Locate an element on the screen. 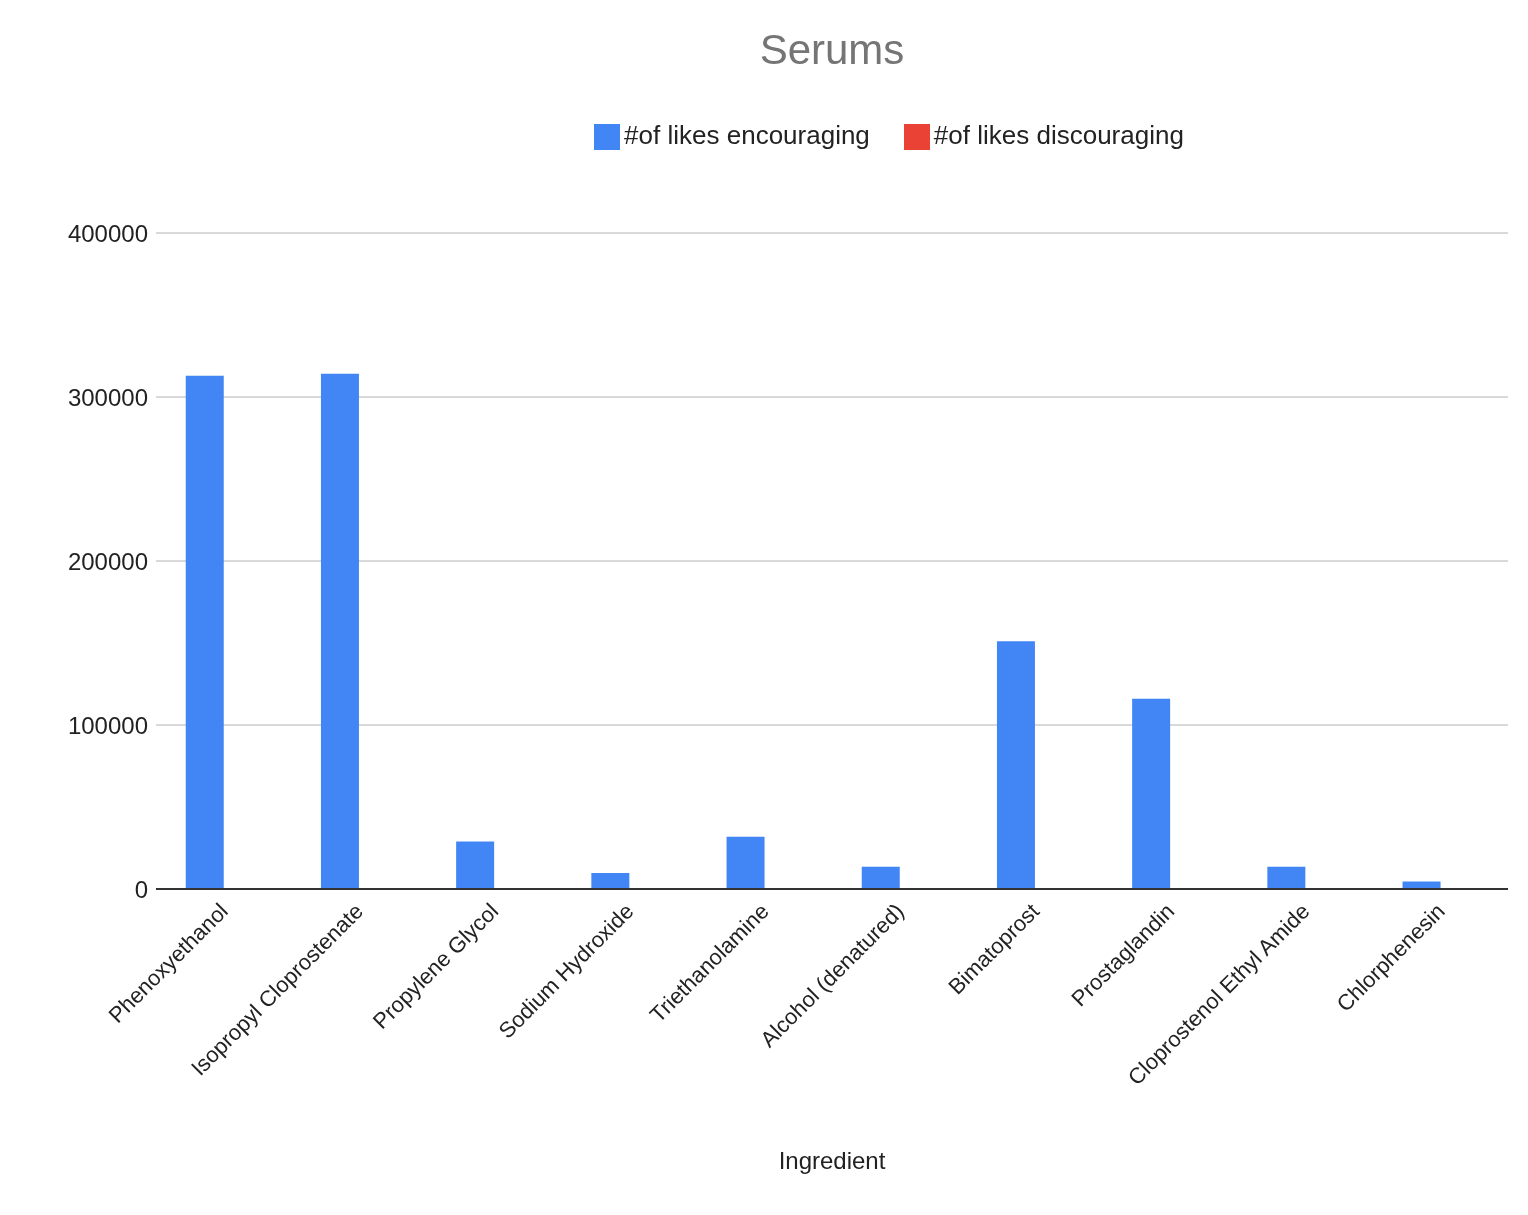 The width and height of the screenshot is (1528, 1215). chart-title: Serums is located at coordinates (832, 50).